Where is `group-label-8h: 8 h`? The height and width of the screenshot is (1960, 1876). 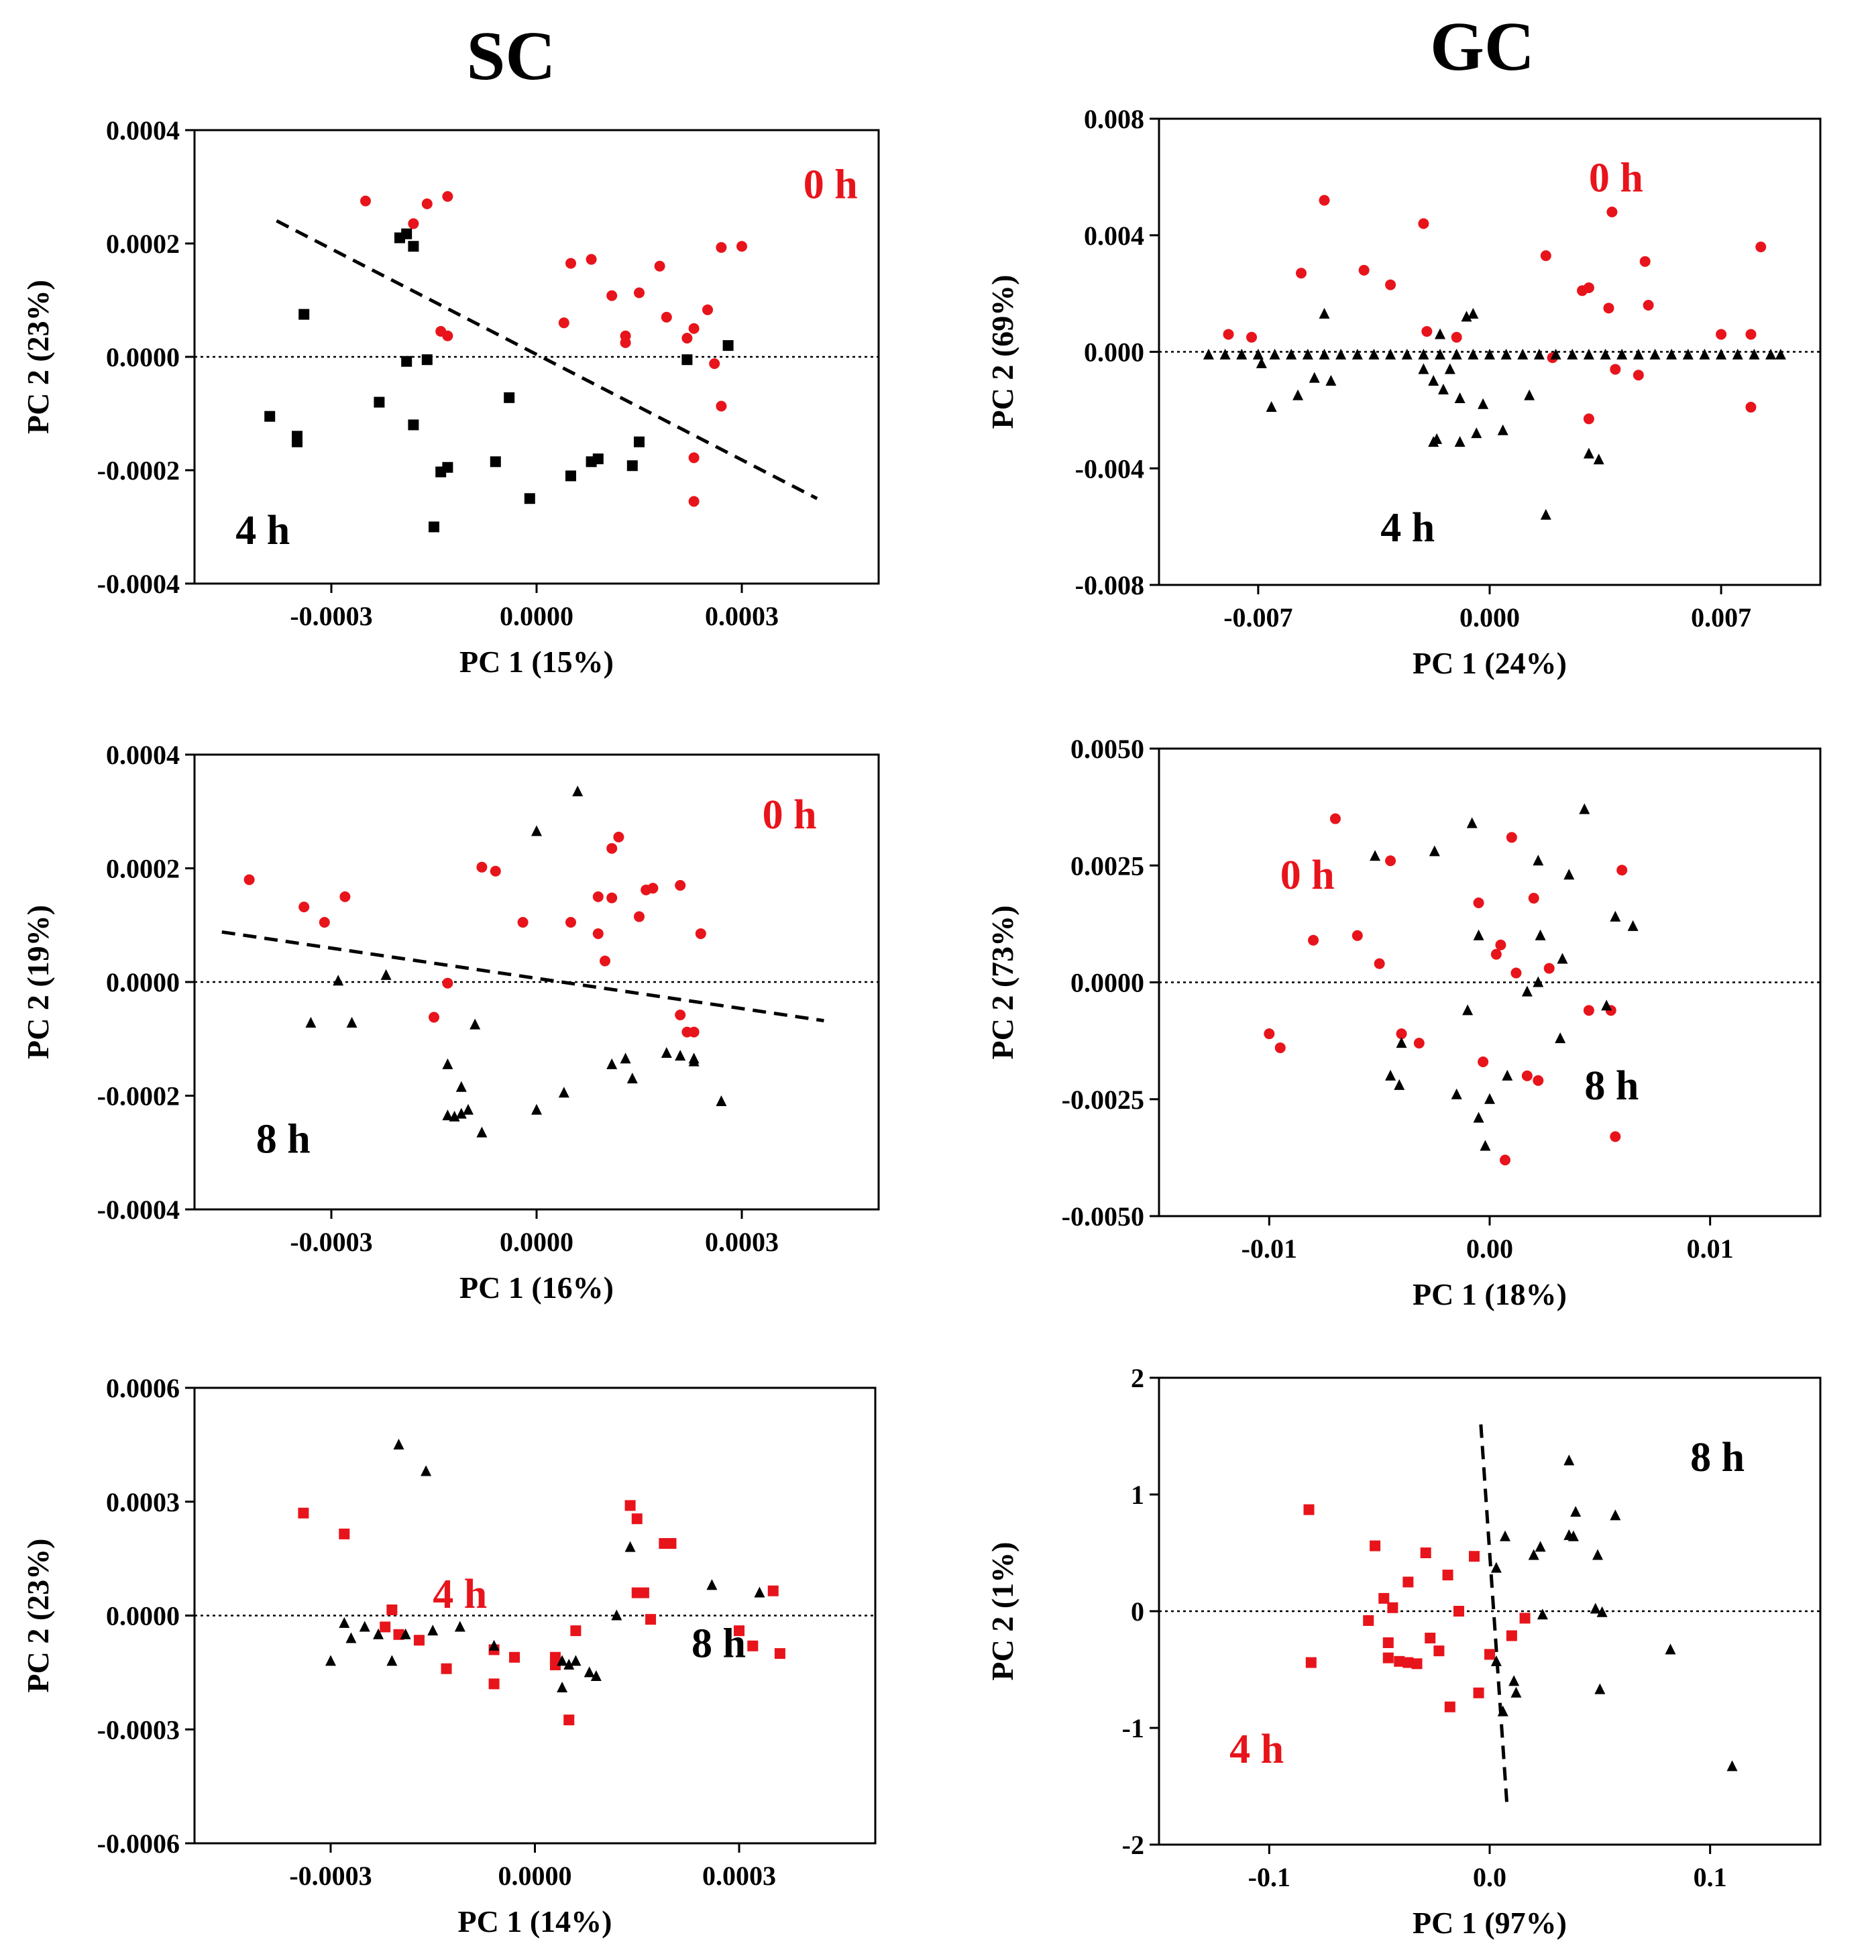
group-label-8h: 8 h is located at coordinates (719, 1644).